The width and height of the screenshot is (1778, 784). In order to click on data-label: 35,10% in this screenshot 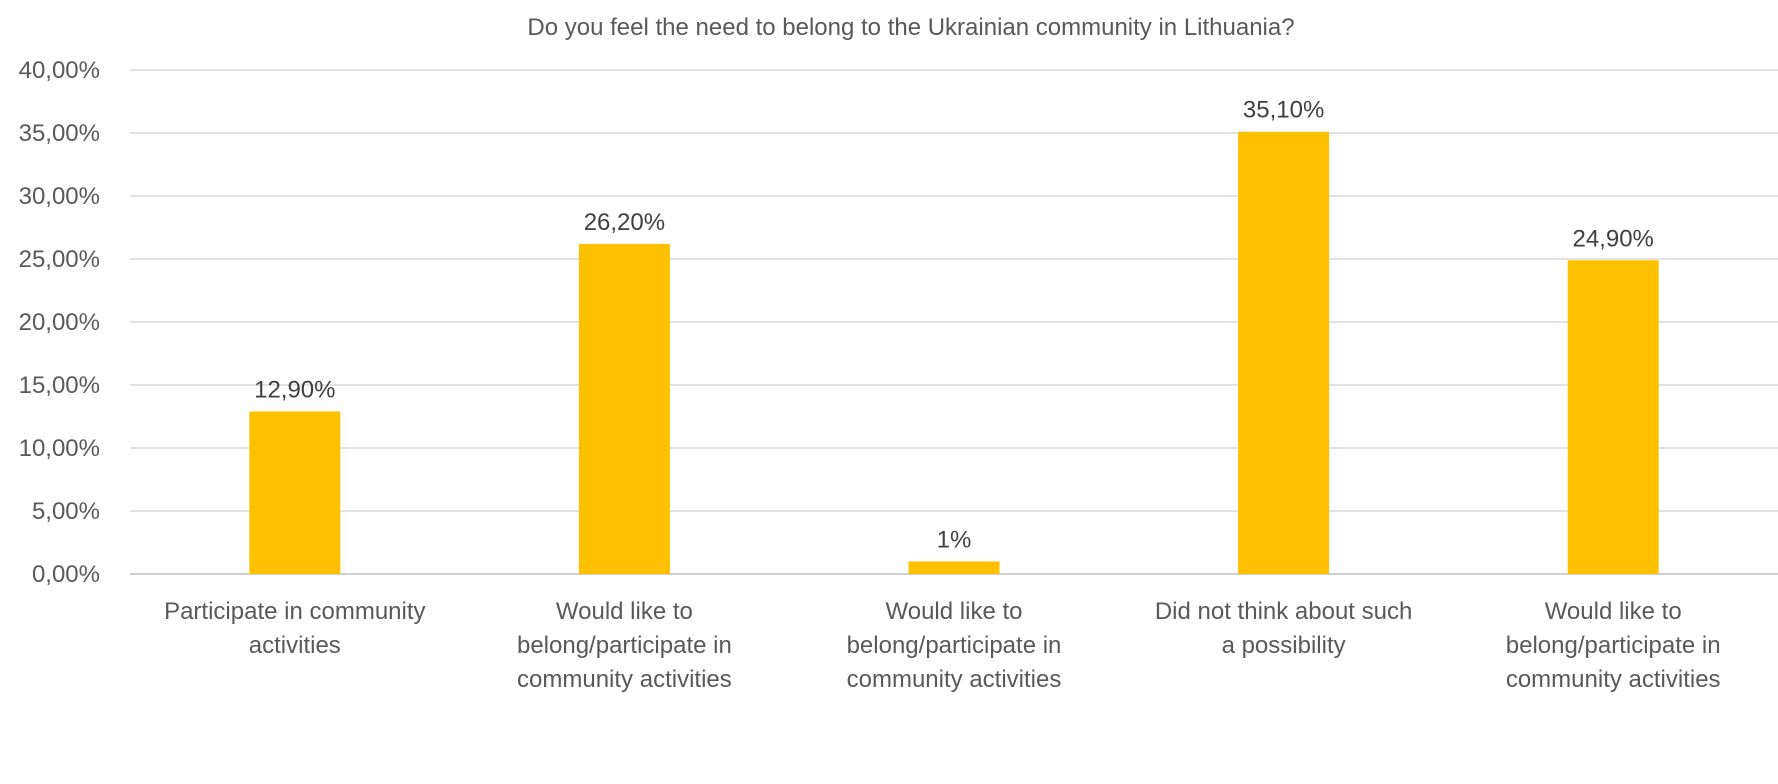, I will do `click(1283, 110)`.